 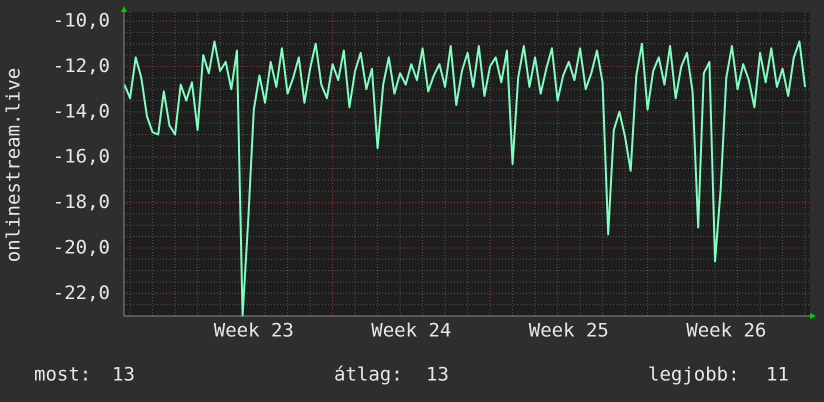 I want to click on footer-label: most:, so click(x=62, y=375).